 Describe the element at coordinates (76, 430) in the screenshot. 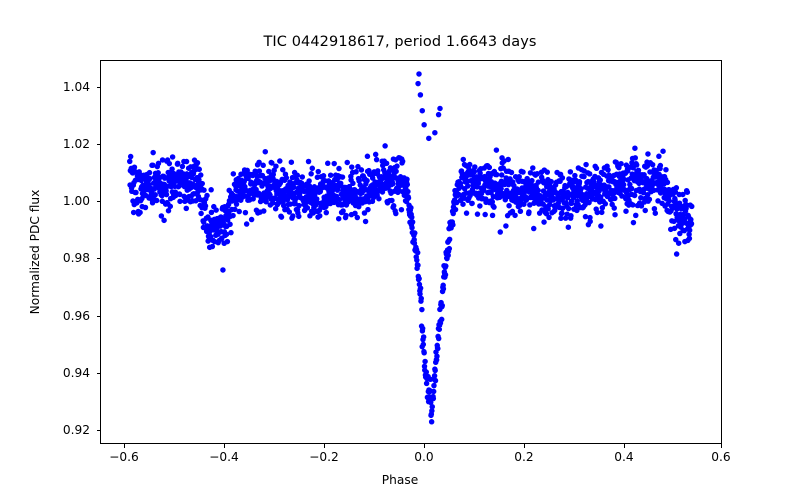

I see `ytick-label: 0.92` at that location.